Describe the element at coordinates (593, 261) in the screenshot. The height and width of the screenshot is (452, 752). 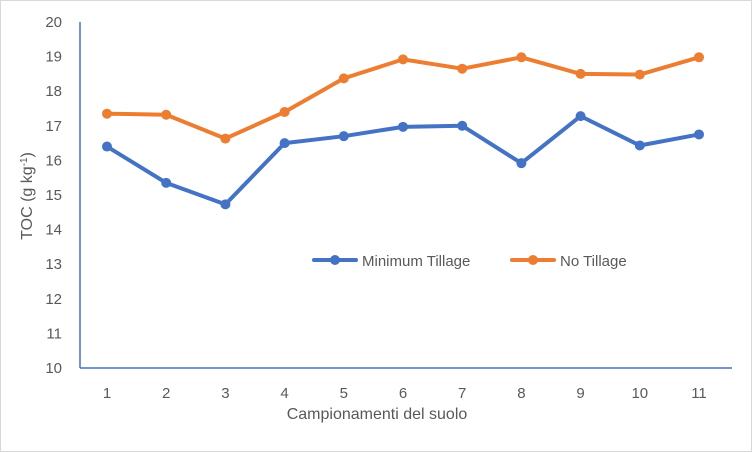
I see `legend-entry: No Tillage` at that location.